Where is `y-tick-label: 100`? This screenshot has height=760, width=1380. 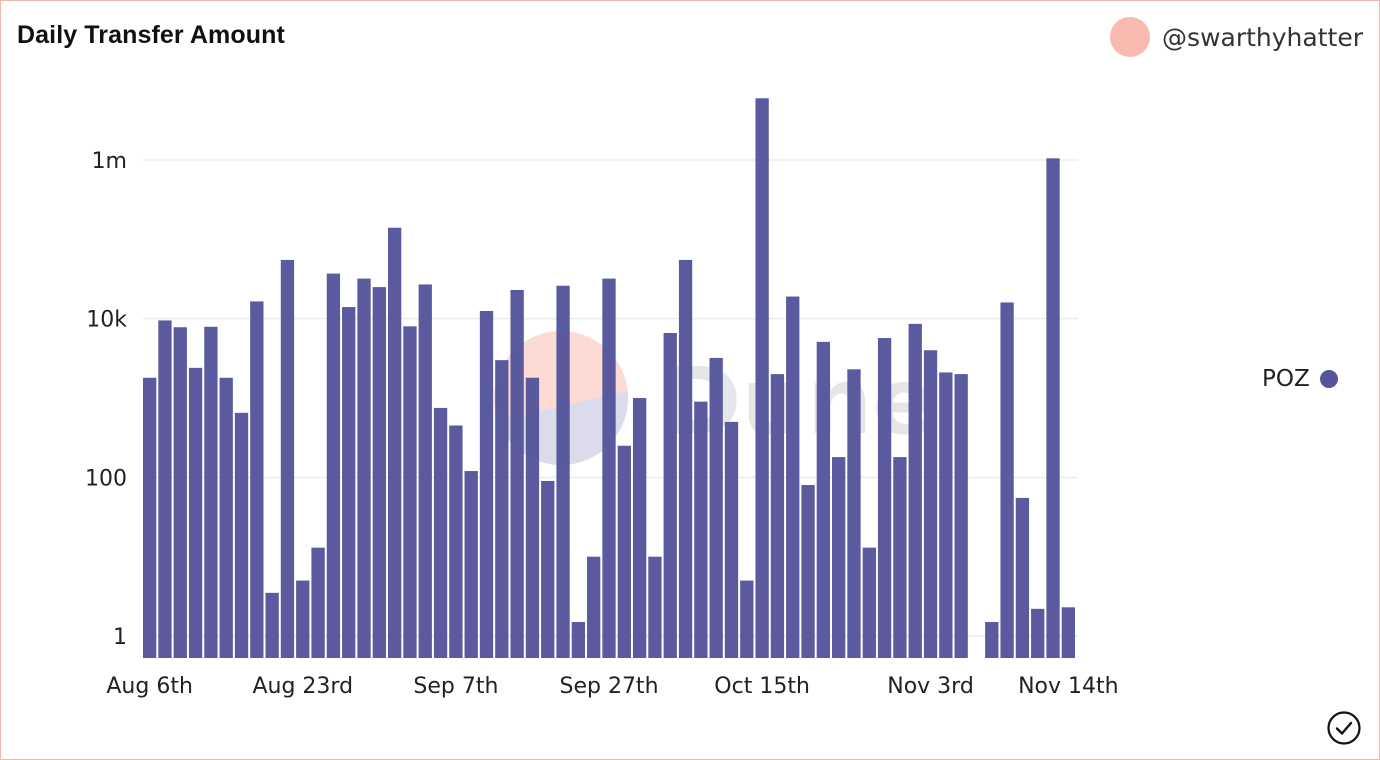 y-tick-label: 100 is located at coordinates (106, 478).